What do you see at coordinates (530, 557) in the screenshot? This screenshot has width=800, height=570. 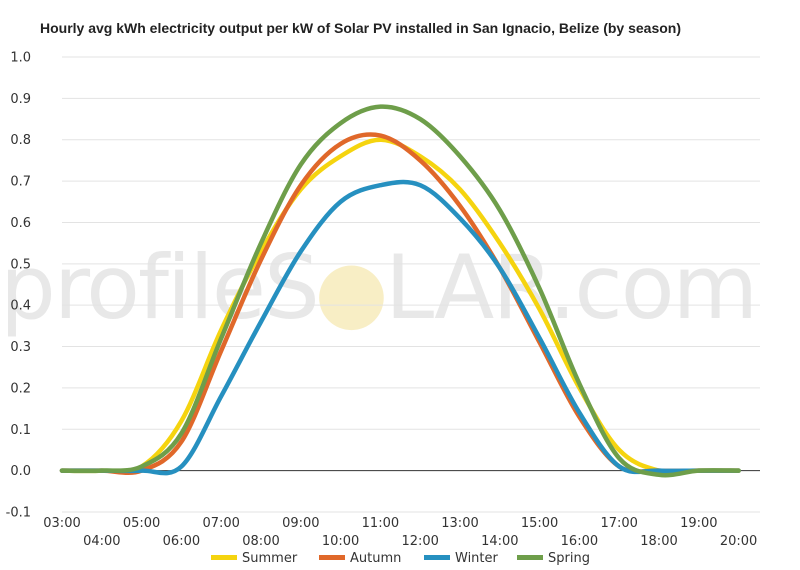 I see `legend-swatch-spring` at bounding box center [530, 557].